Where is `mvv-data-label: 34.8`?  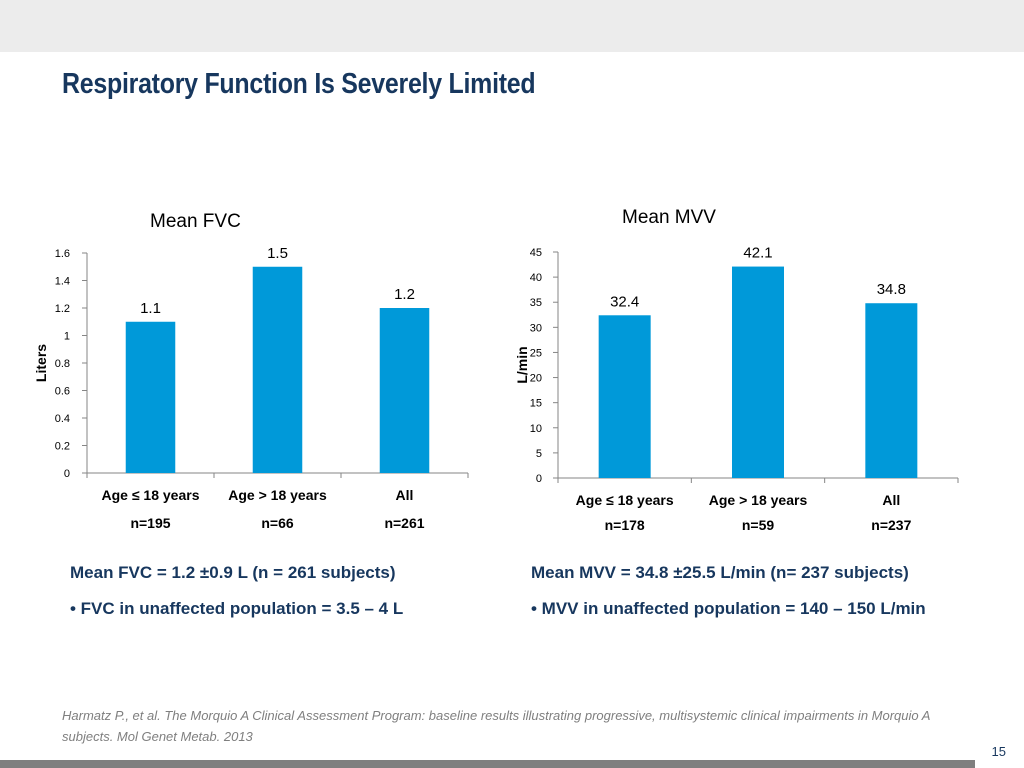 mvv-data-label: 34.8 is located at coordinates (891, 289).